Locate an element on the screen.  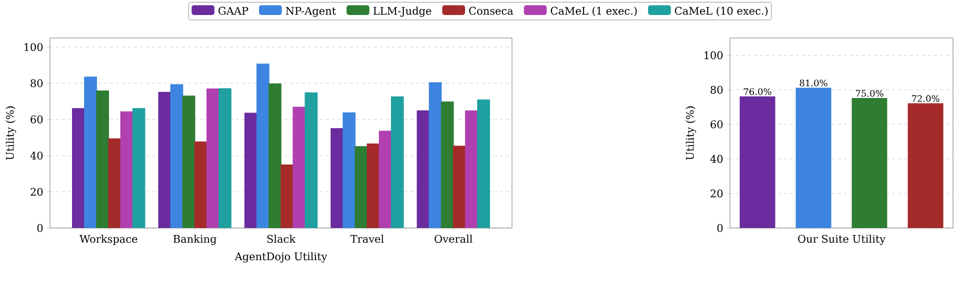
legend-label: Conseca is located at coordinates (491, 10).